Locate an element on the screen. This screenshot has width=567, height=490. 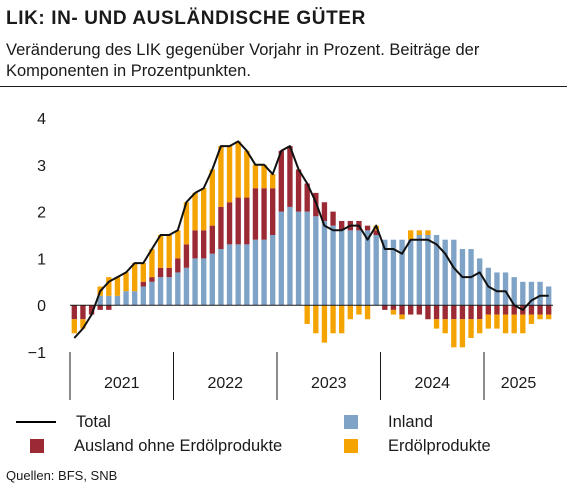
title-rule is located at coordinates (283, 86).